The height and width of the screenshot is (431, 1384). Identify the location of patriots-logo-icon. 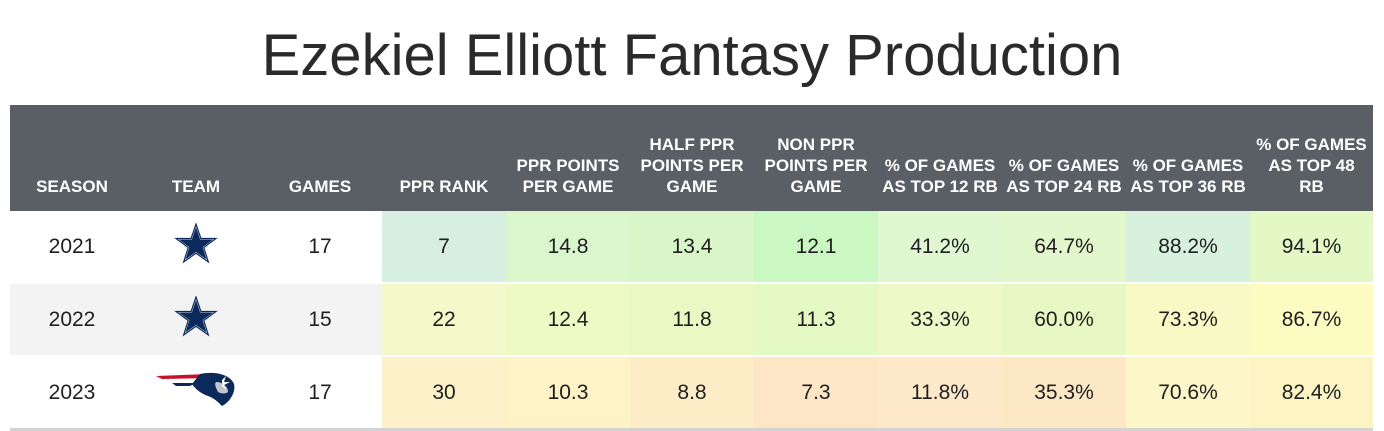
(196, 393).